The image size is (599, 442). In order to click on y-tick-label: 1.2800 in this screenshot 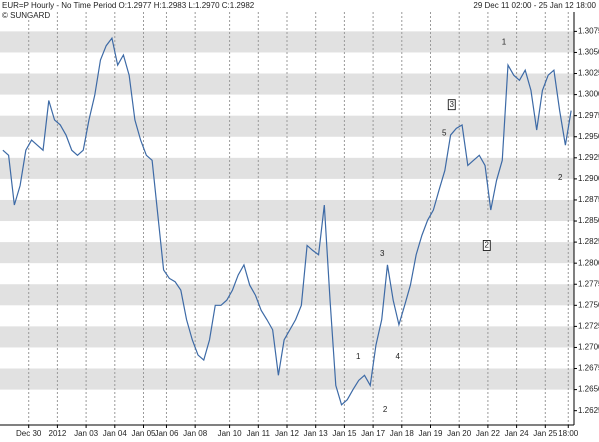, I will do `click(588, 262)`.